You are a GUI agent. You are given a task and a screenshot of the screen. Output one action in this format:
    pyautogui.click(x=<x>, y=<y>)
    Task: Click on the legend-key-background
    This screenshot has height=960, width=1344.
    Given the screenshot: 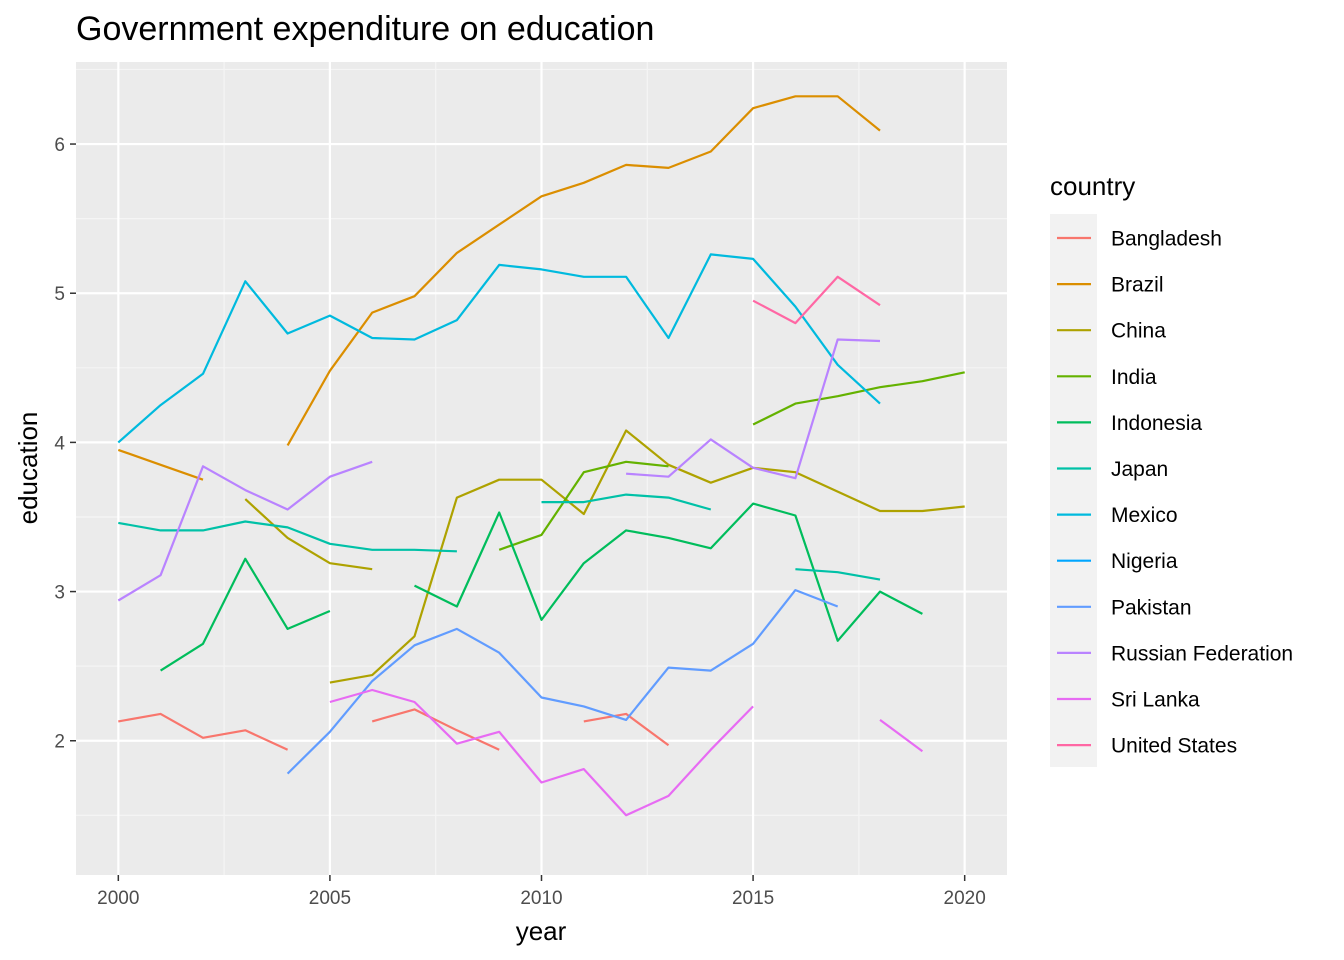 What is the action you would take?
    pyautogui.click(x=1073, y=490)
    